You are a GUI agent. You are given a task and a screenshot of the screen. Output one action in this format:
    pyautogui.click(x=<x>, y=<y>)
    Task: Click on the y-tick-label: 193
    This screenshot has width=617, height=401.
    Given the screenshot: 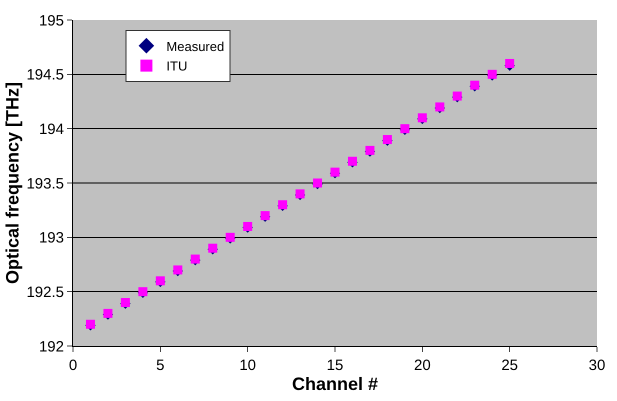 What is the action you would take?
    pyautogui.click(x=51, y=238)
    